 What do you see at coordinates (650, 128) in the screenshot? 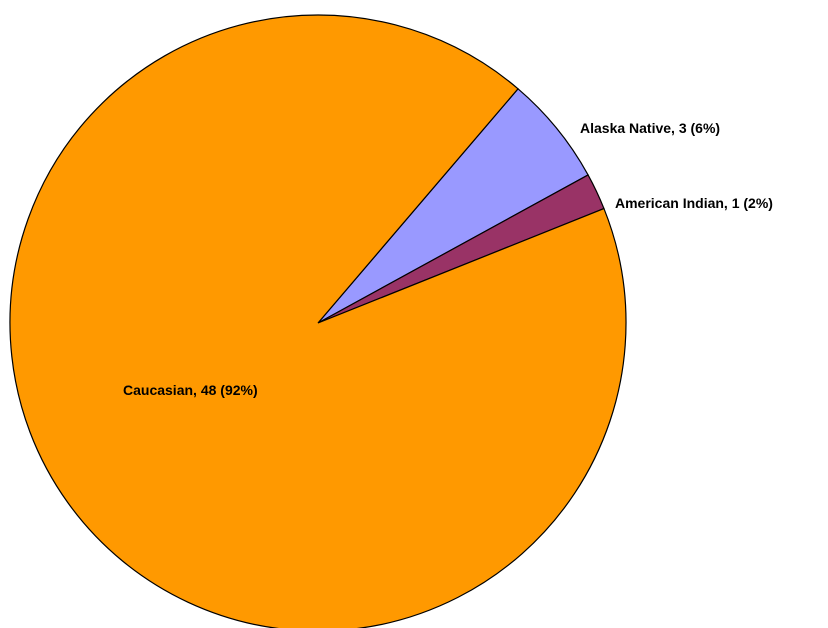
I see `data-label-alaska-native: Alaska Native, 3 (6%)` at bounding box center [650, 128].